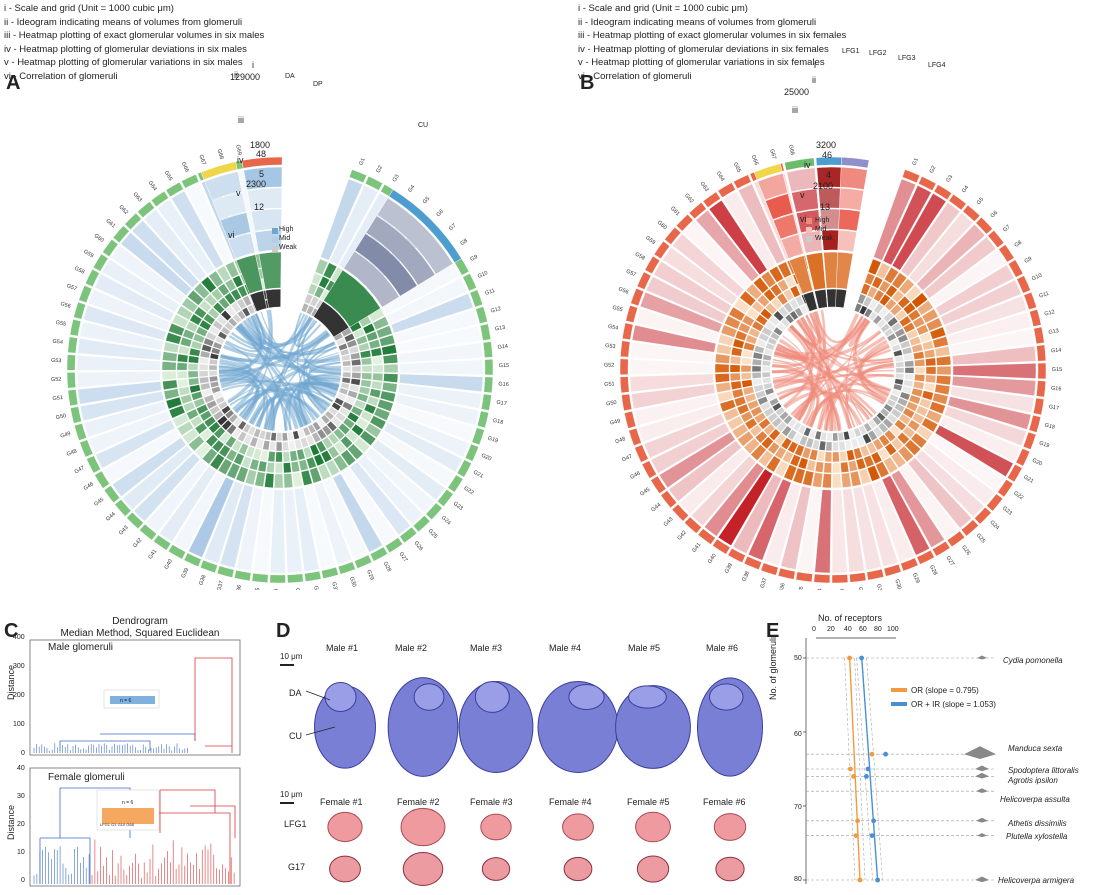 The height and width of the screenshot is (895, 1100). I want to click on female-6-label: Female #6, so click(724, 802).